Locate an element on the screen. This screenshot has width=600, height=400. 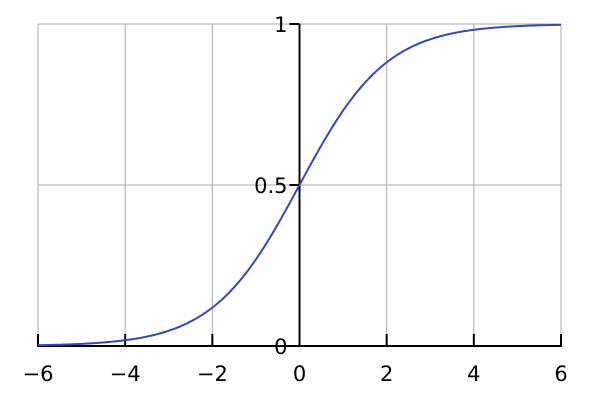
x-tick-label: 6 is located at coordinates (560, 374).